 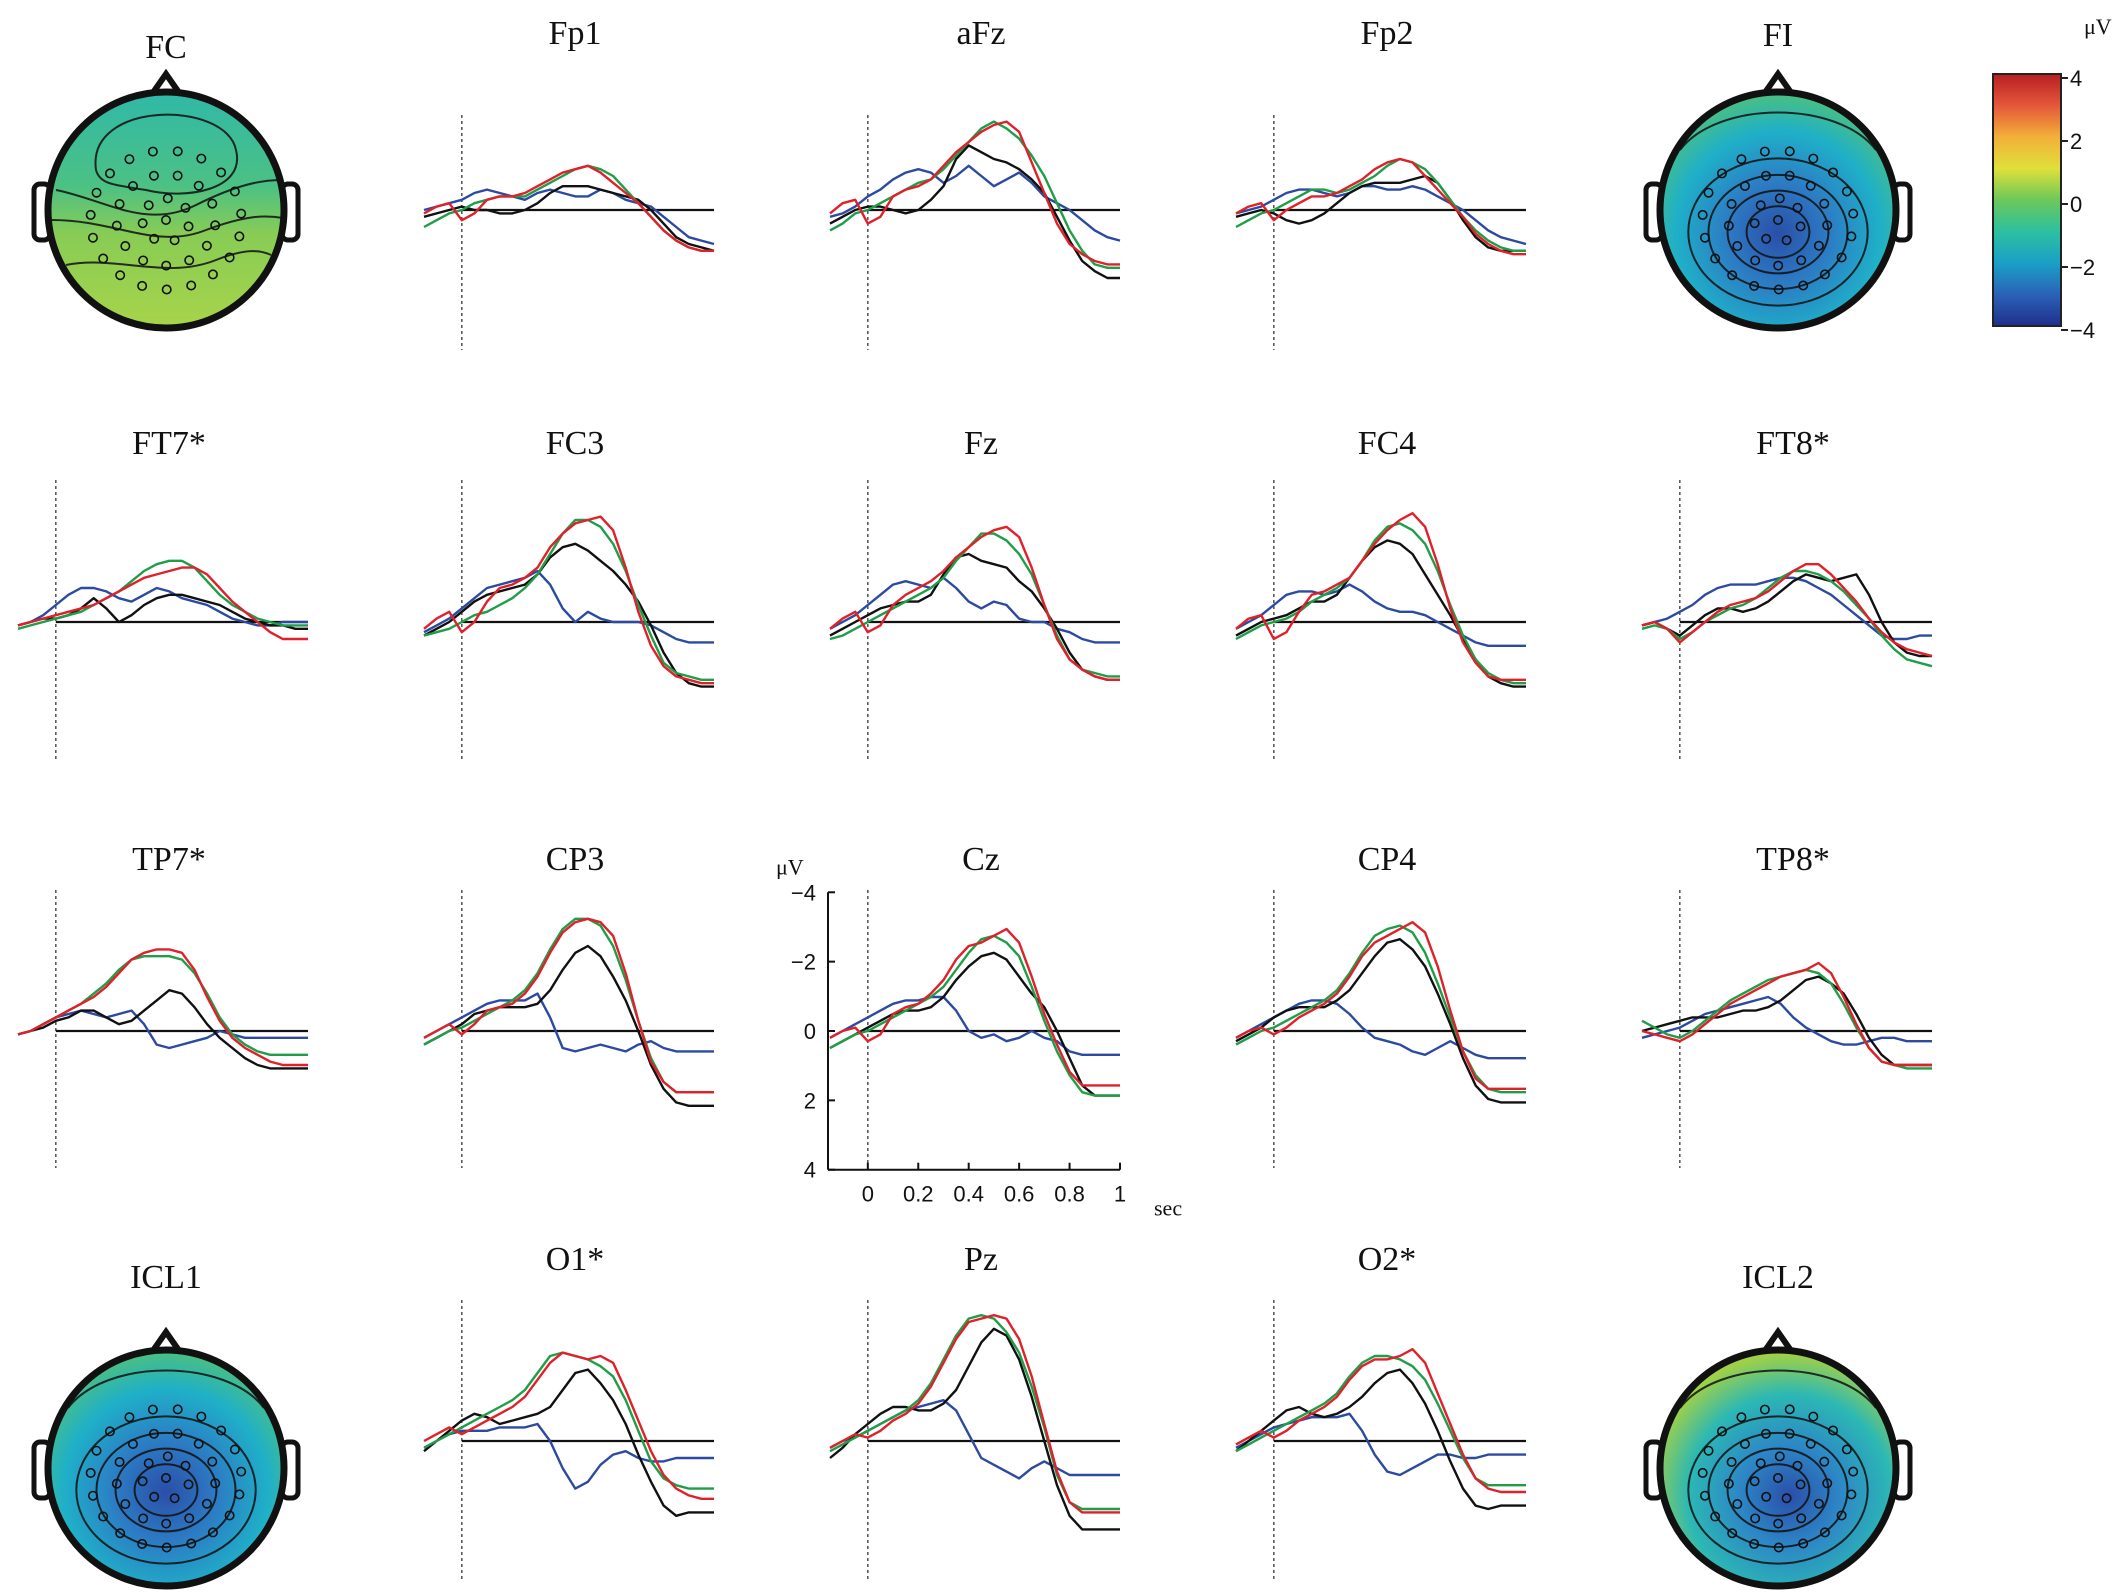 I want to click on panel-title: Fp2, so click(x=1387, y=33).